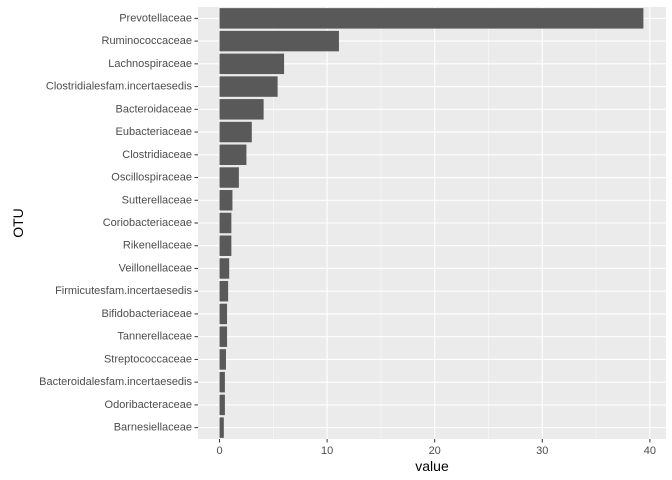 The width and height of the screenshot is (672, 480). What do you see at coordinates (154, 337) in the screenshot?
I see `y-tick-label: Tannerellaceae` at bounding box center [154, 337].